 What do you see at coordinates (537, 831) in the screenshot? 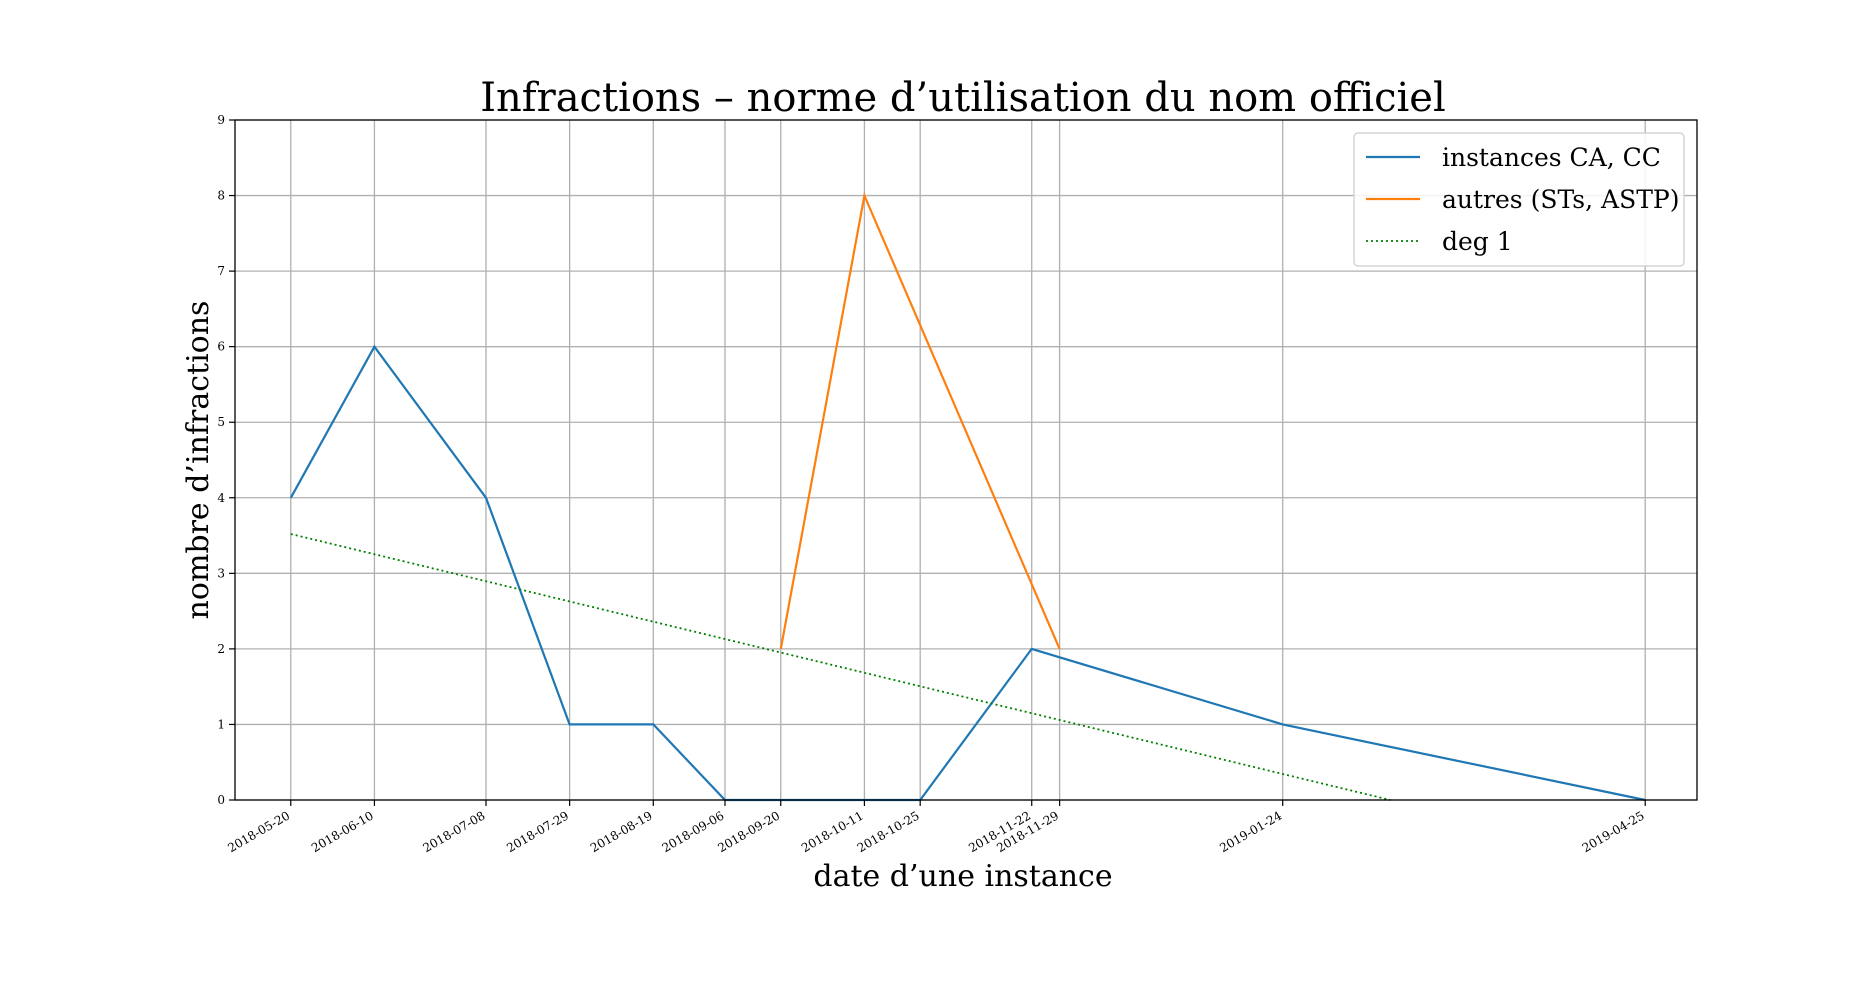
I see `x-tick-label: 2018-07-29` at bounding box center [537, 831].